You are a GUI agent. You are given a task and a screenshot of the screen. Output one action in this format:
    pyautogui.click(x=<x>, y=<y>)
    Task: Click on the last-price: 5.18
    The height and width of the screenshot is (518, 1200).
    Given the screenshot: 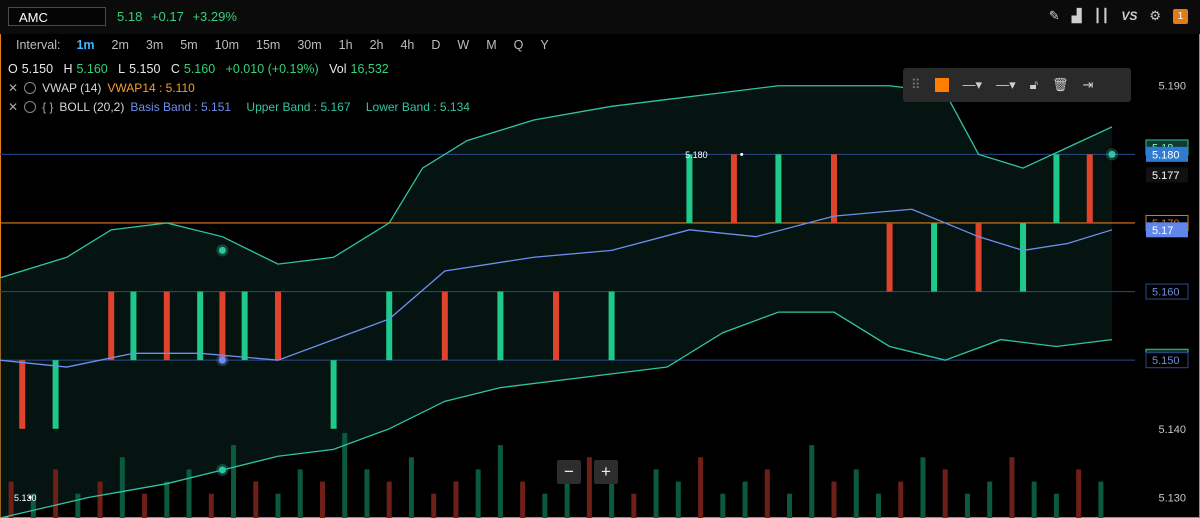 What is the action you would take?
    pyautogui.click(x=130, y=16)
    